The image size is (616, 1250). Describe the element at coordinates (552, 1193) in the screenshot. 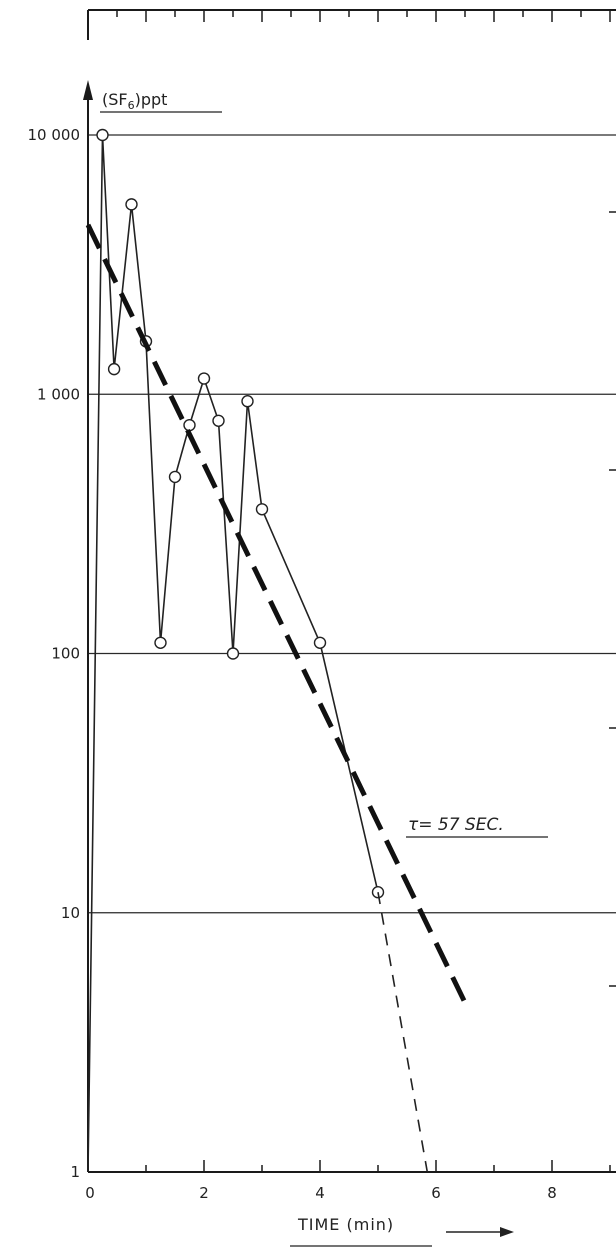

I see `x-tick-label: 8` at that location.